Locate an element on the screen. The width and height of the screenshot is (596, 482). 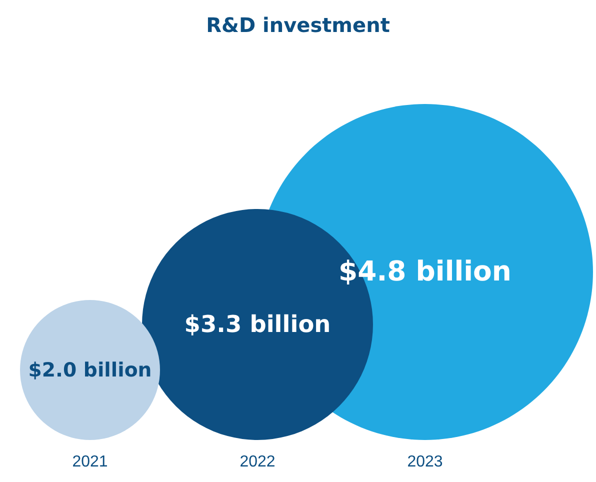
data-label: $3.3 billion is located at coordinates (257, 324).